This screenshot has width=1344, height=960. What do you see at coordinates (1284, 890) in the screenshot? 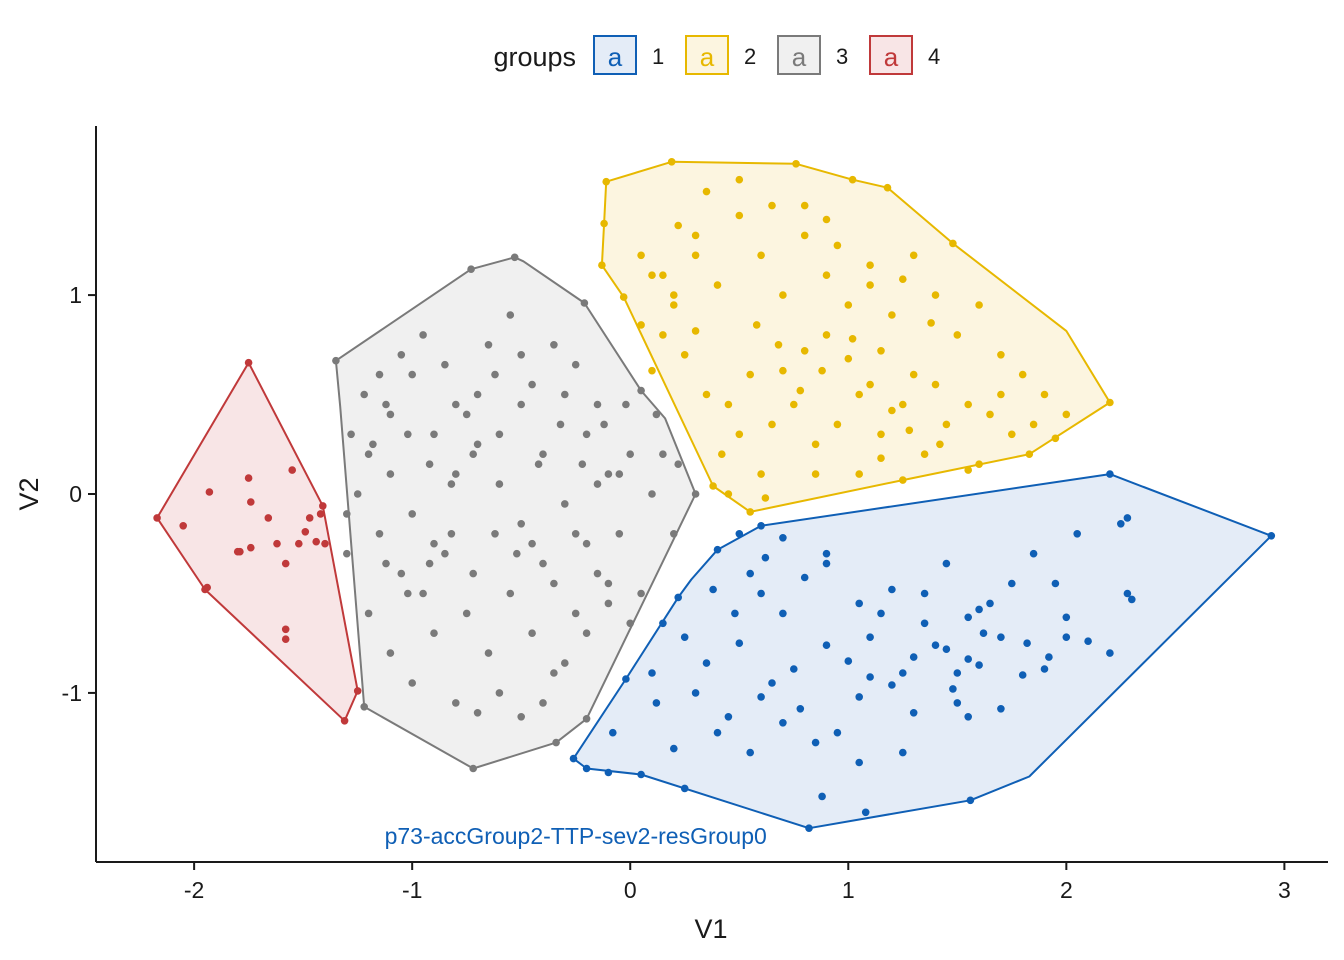
I see `x-tick-label: 3` at bounding box center [1284, 890].